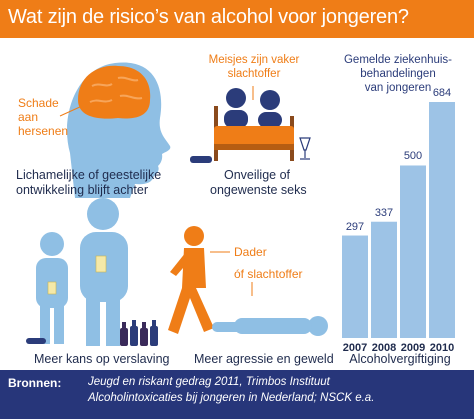  Describe the element at coordinates (254, 60) in the screenshot. I see `bed-callout-line: Meisjes zijn vaker` at that location.